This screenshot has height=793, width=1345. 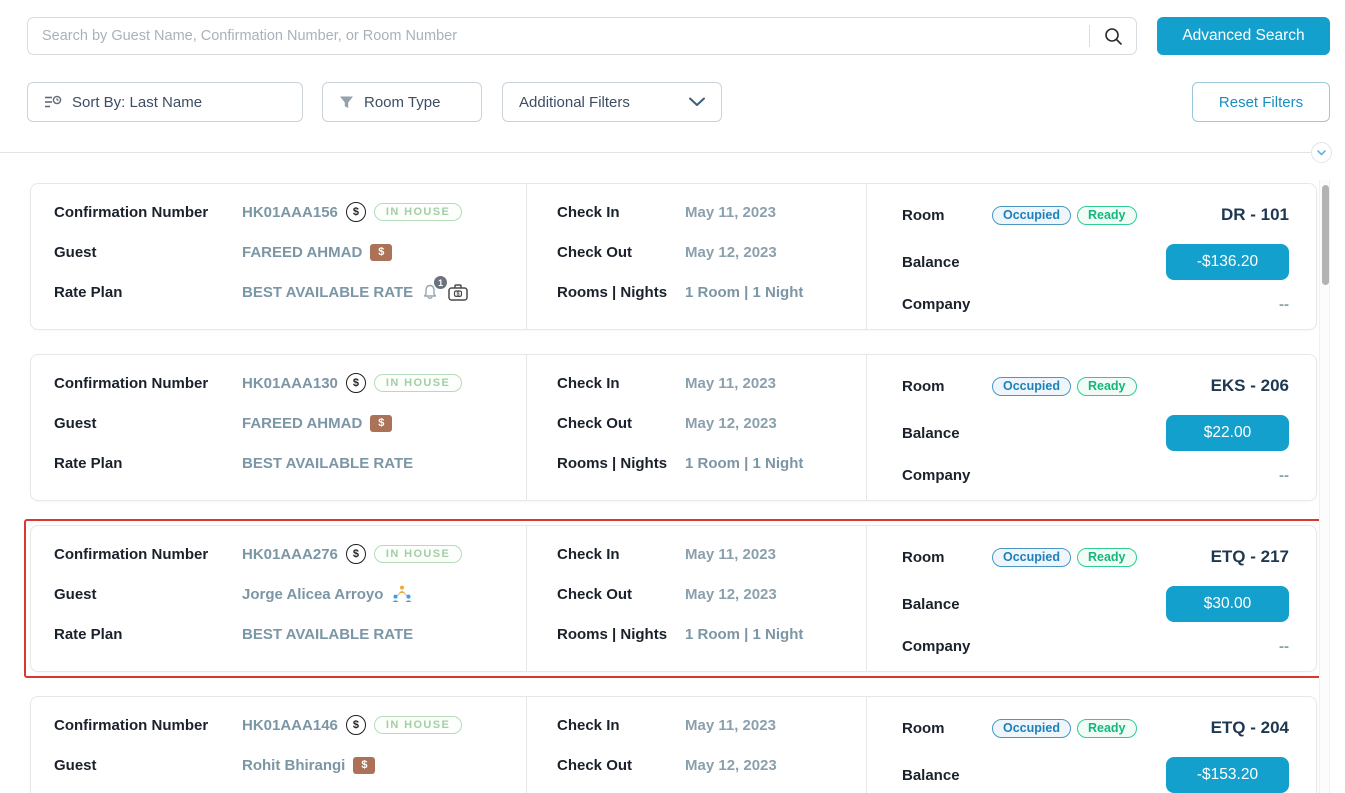 I want to click on search-box, so click(x=582, y=36).